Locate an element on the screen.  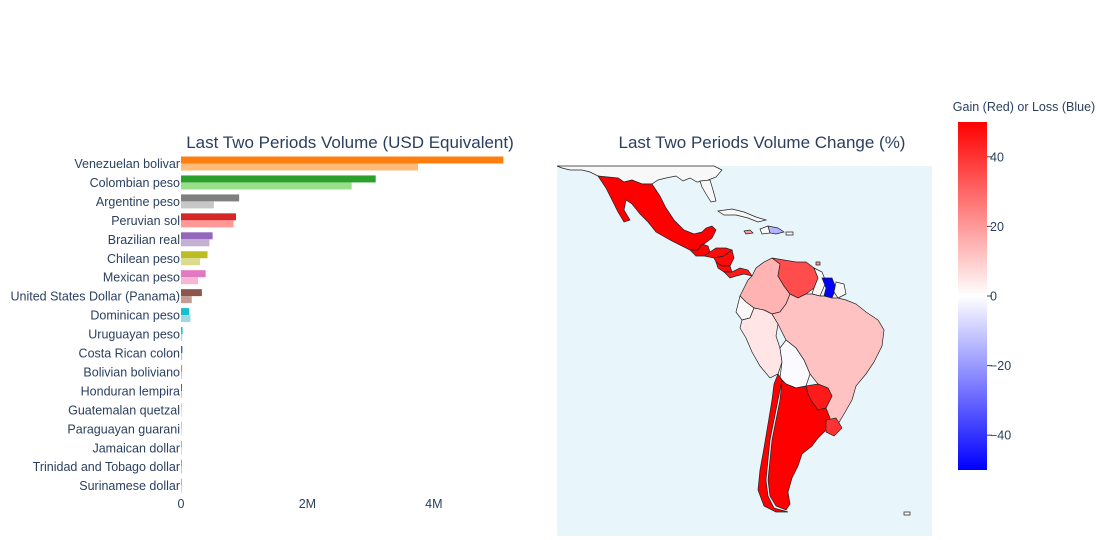
bar-united-states-dollar-panama--period-1 is located at coordinates (191, 293).